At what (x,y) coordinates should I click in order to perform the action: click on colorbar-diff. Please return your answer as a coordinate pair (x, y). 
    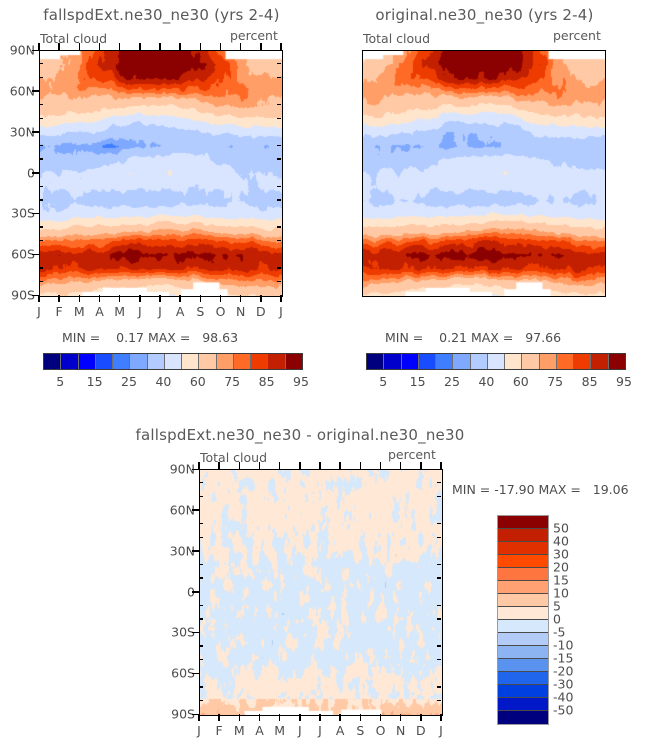
    Looking at the image, I should click on (523, 620).